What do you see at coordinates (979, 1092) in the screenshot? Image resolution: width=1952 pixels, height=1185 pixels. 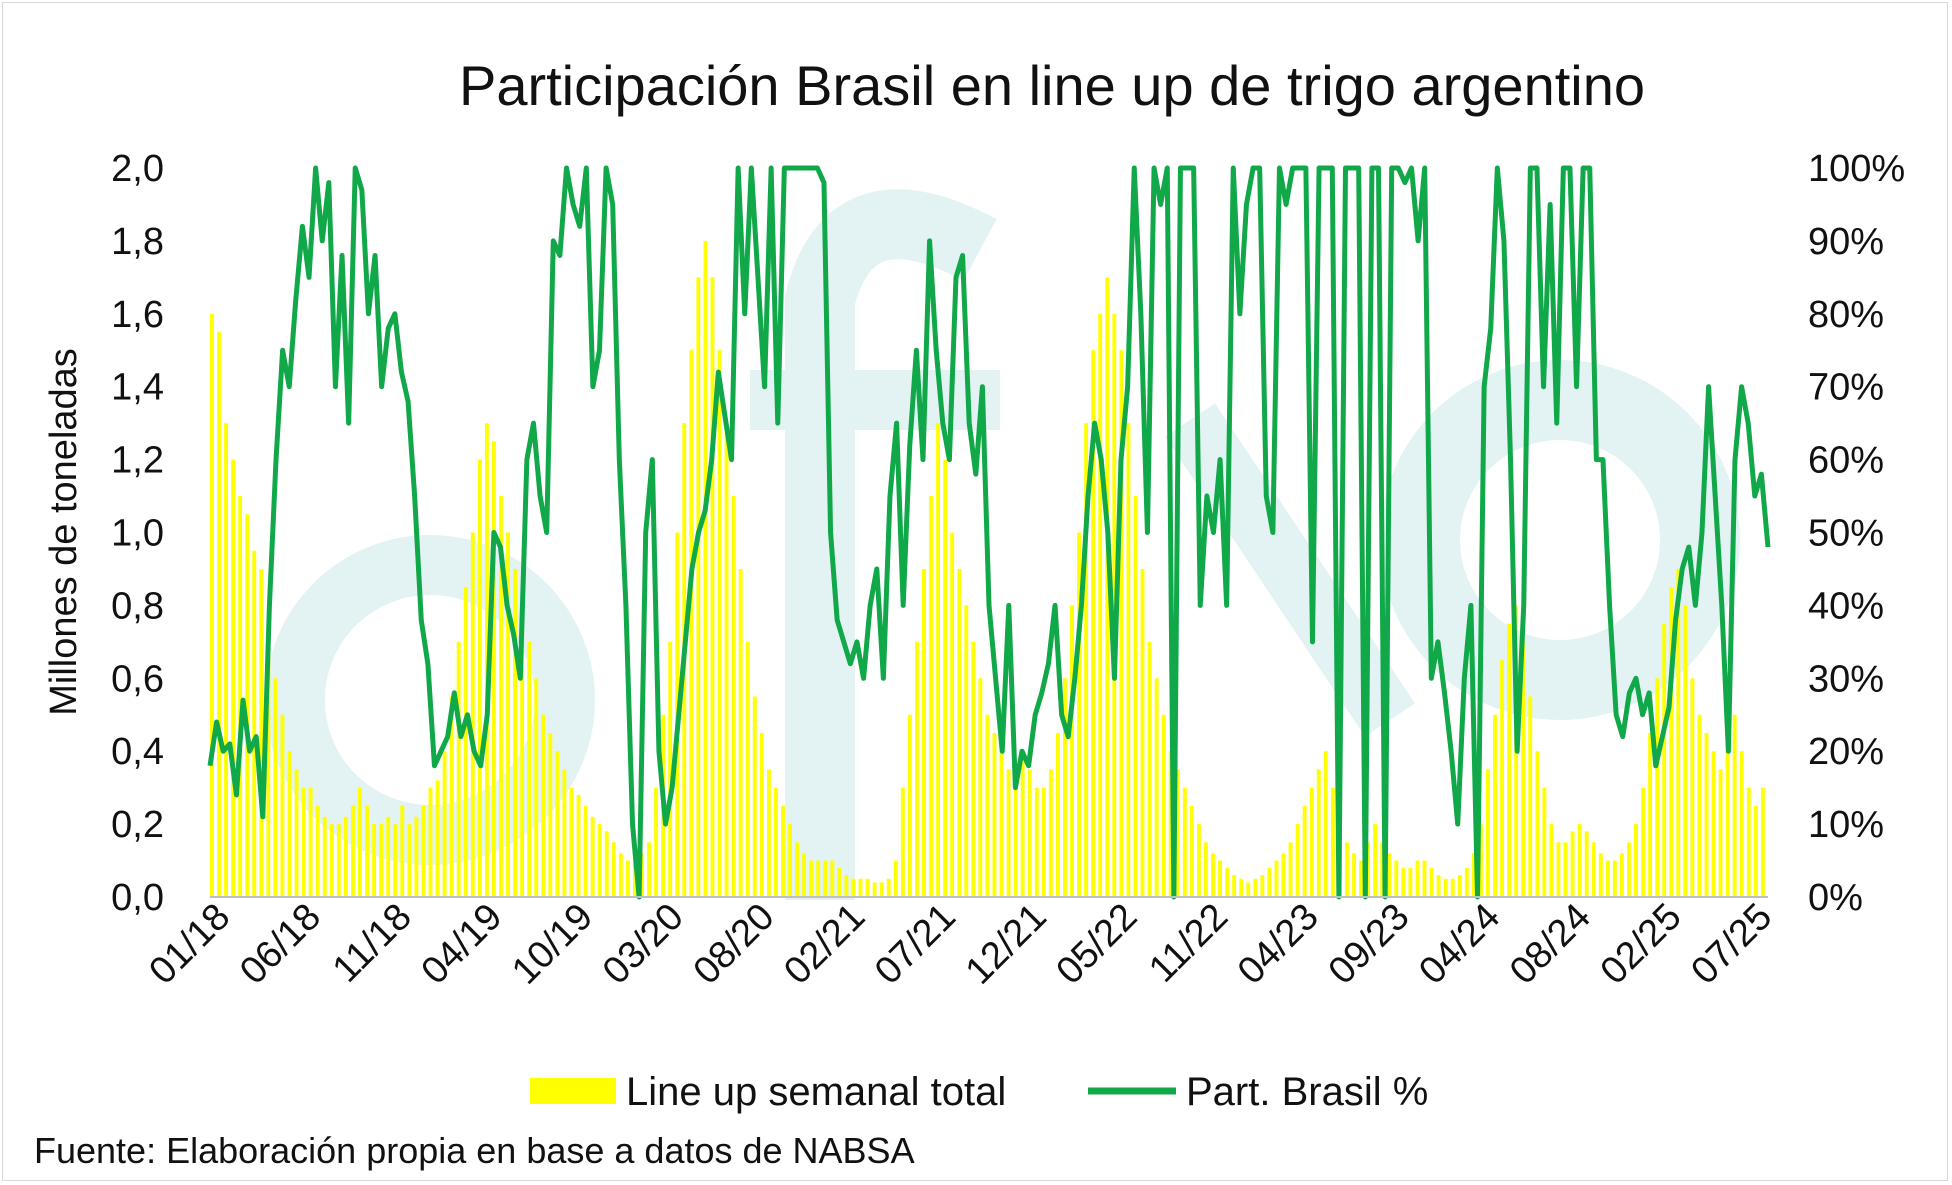 I see `legend: Line up semanal total Part. Brasil %` at bounding box center [979, 1092].